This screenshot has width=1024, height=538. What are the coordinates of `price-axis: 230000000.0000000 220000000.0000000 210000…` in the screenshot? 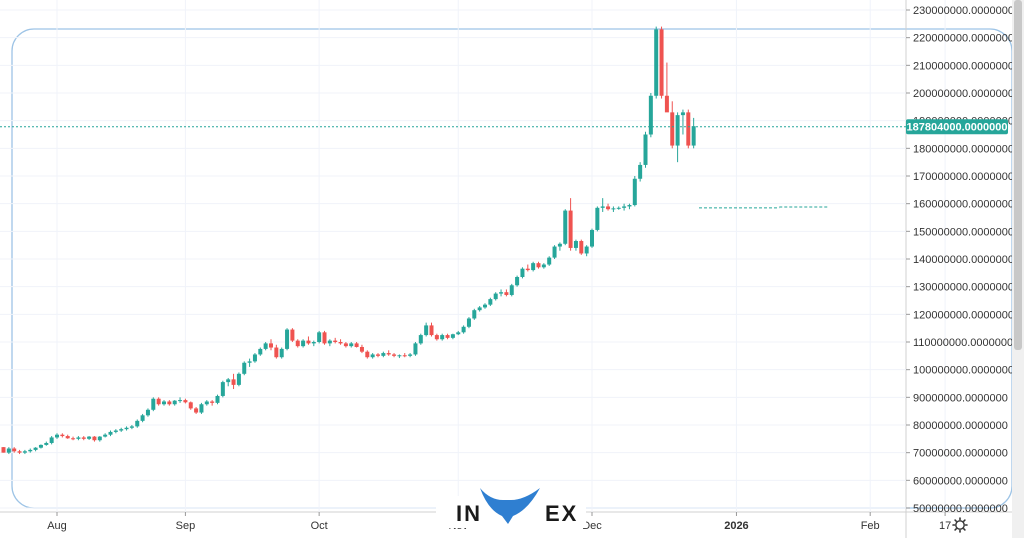 It's located at (960, 260).